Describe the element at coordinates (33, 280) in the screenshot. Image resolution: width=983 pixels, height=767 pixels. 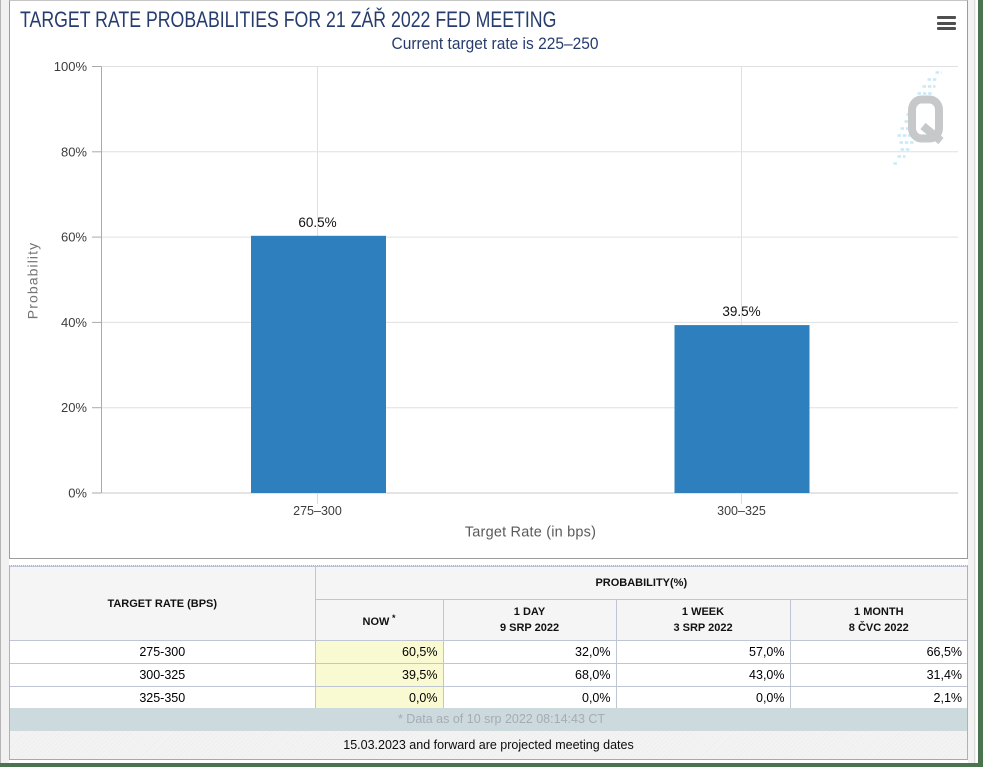
I see `svg-text: Probability` at that location.